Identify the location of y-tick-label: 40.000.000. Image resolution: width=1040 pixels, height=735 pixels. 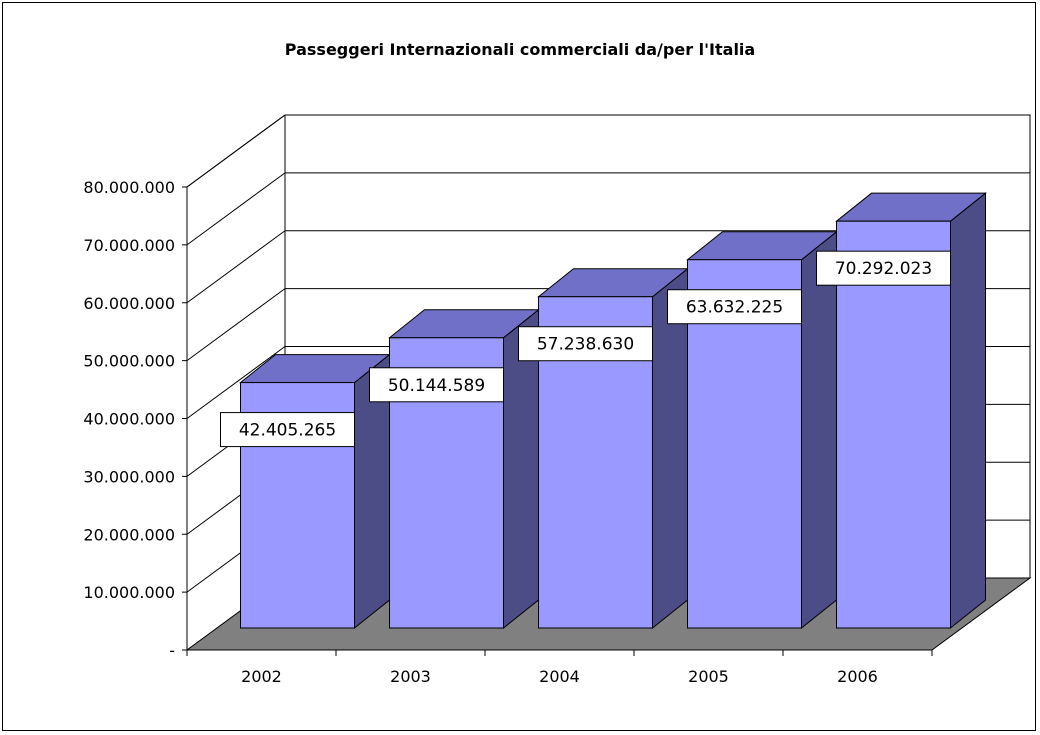
(129, 419).